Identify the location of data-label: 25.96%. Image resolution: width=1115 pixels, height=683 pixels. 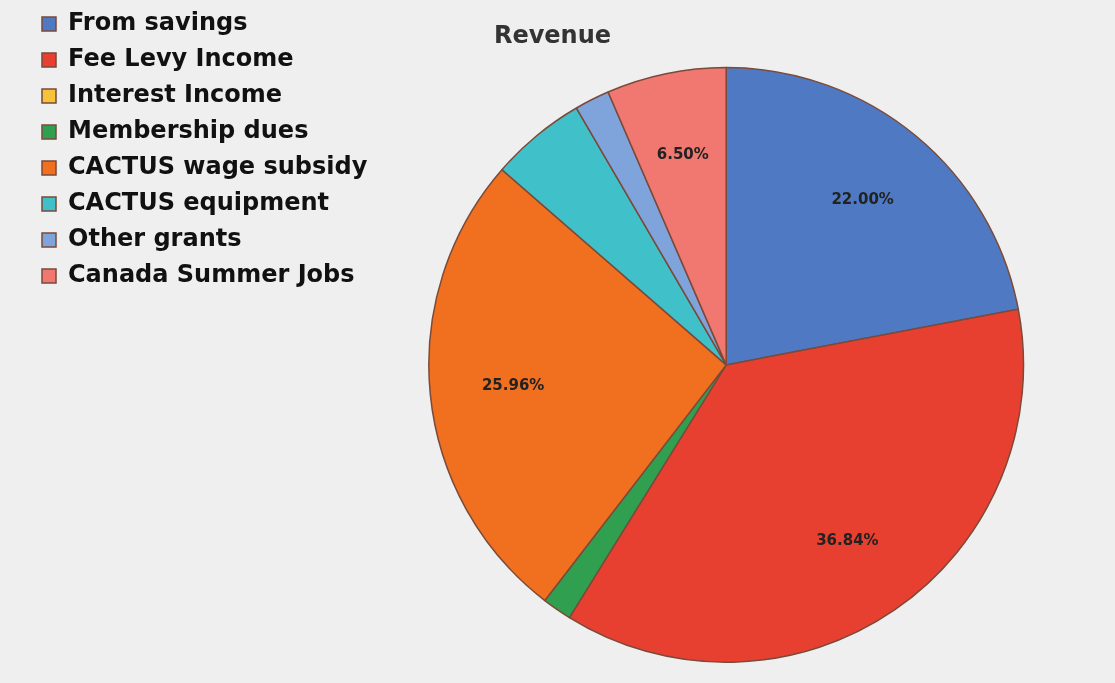
(513, 385).